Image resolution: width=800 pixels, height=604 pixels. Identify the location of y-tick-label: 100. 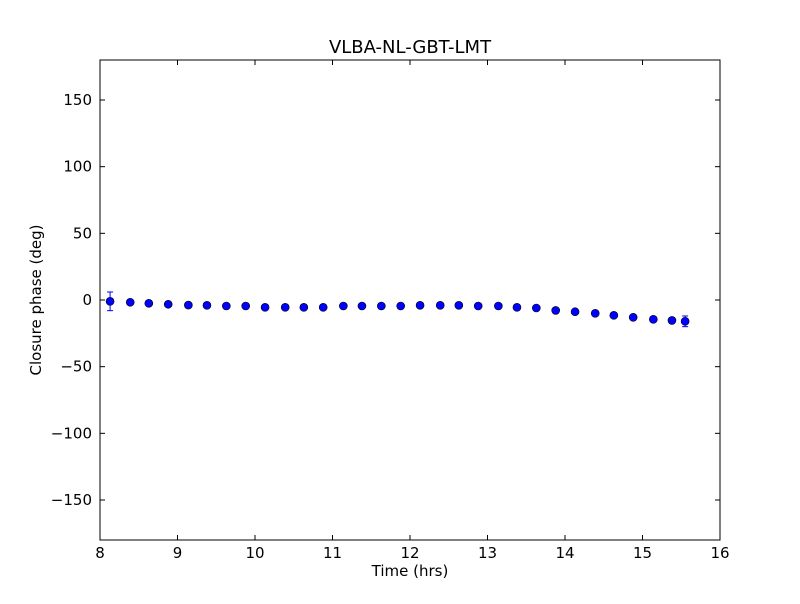
(77, 167).